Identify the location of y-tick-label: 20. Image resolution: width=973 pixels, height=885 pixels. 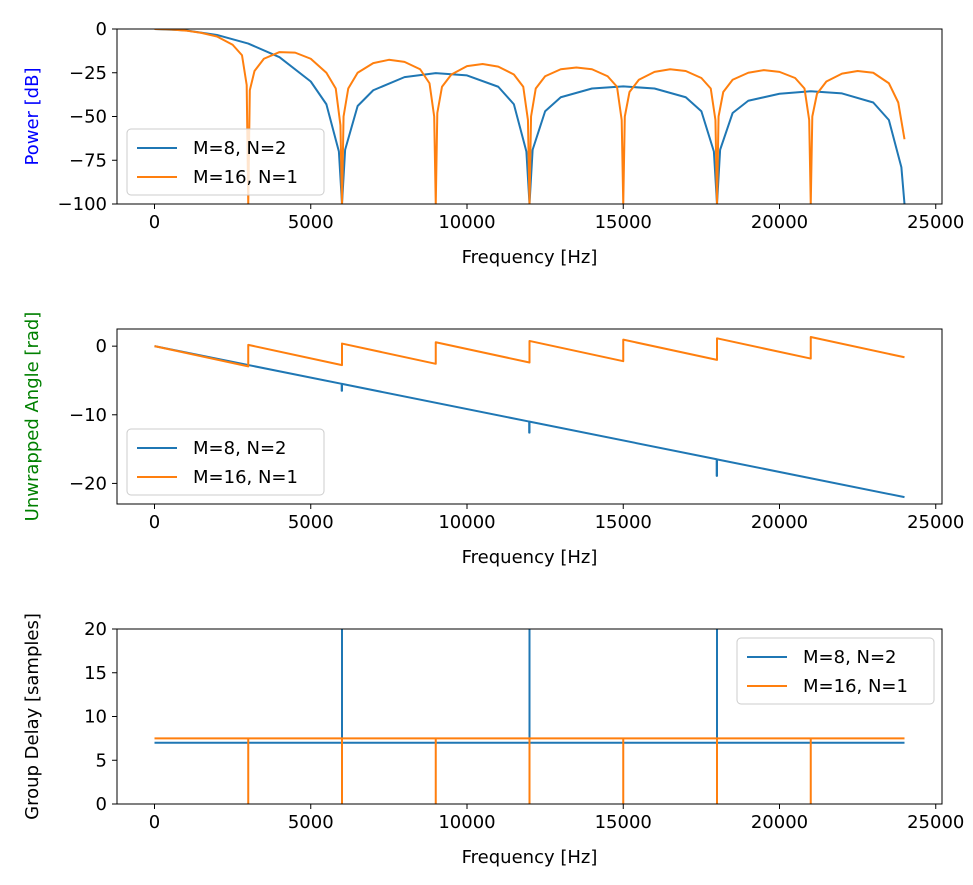
(95, 629).